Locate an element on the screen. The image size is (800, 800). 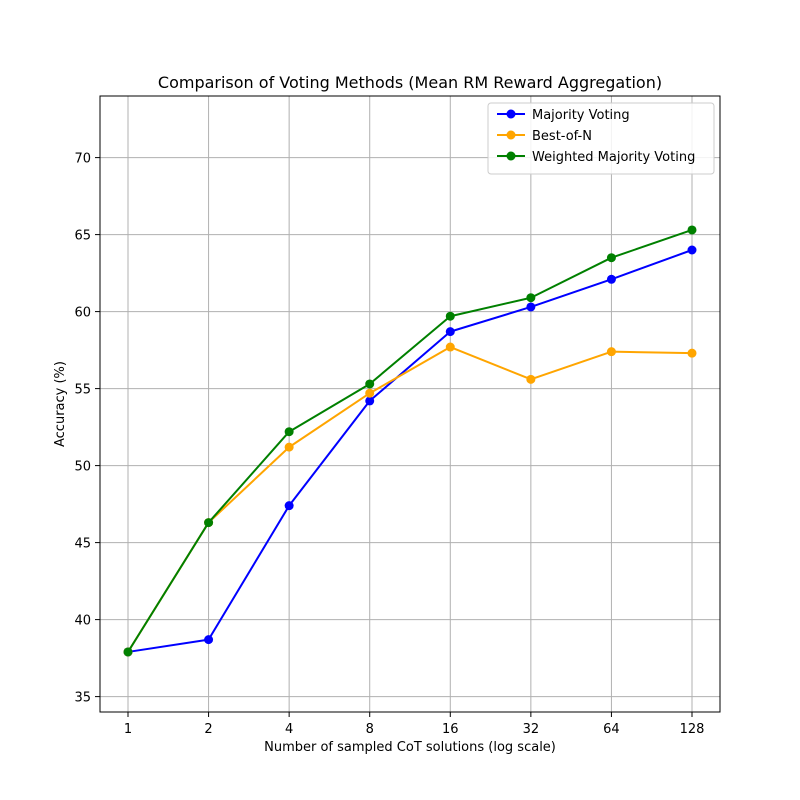
y-axis: 35 40 45 50 55 60 65 70 is located at coordinates (87, 429).